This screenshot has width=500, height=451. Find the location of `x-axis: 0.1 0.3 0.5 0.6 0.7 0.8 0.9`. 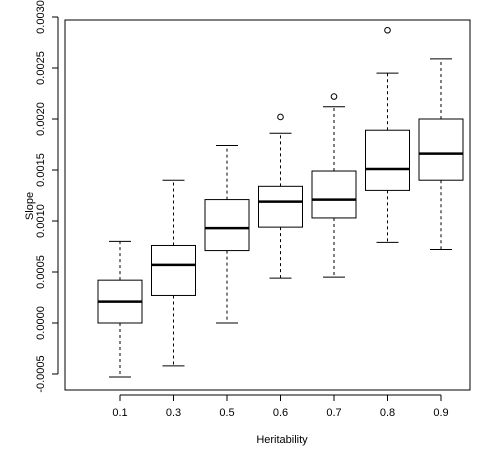

x-axis: 0.1 0.3 0.5 0.6 0.7 0.8 0.9 is located at coordinates (280, 406).